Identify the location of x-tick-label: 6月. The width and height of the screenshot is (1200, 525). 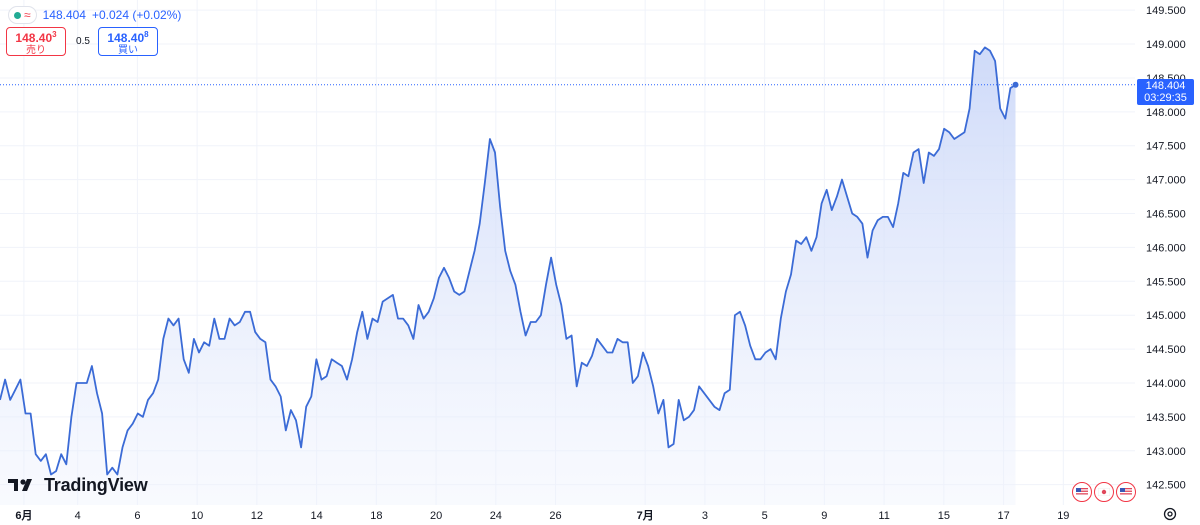
(23, 515).